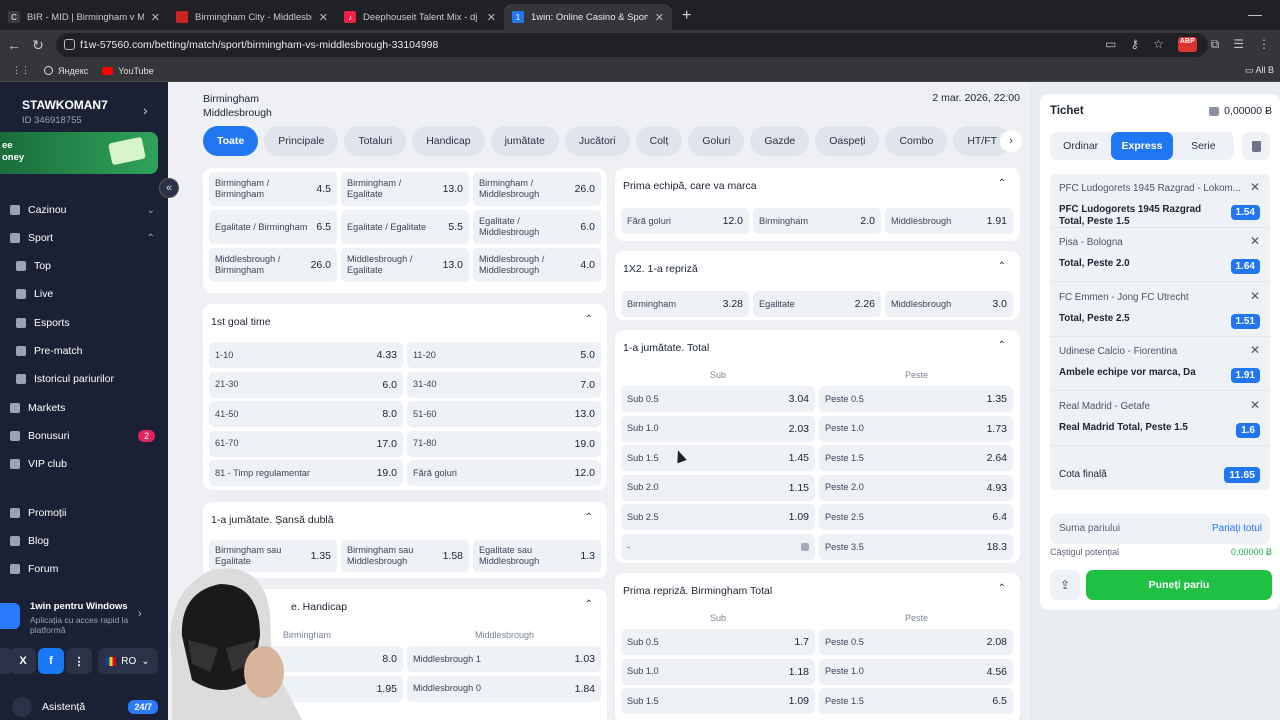 This screenshot has height=720, width=1280. I want to click on odds-cell: 71-80 19.0, so click(504, 443).